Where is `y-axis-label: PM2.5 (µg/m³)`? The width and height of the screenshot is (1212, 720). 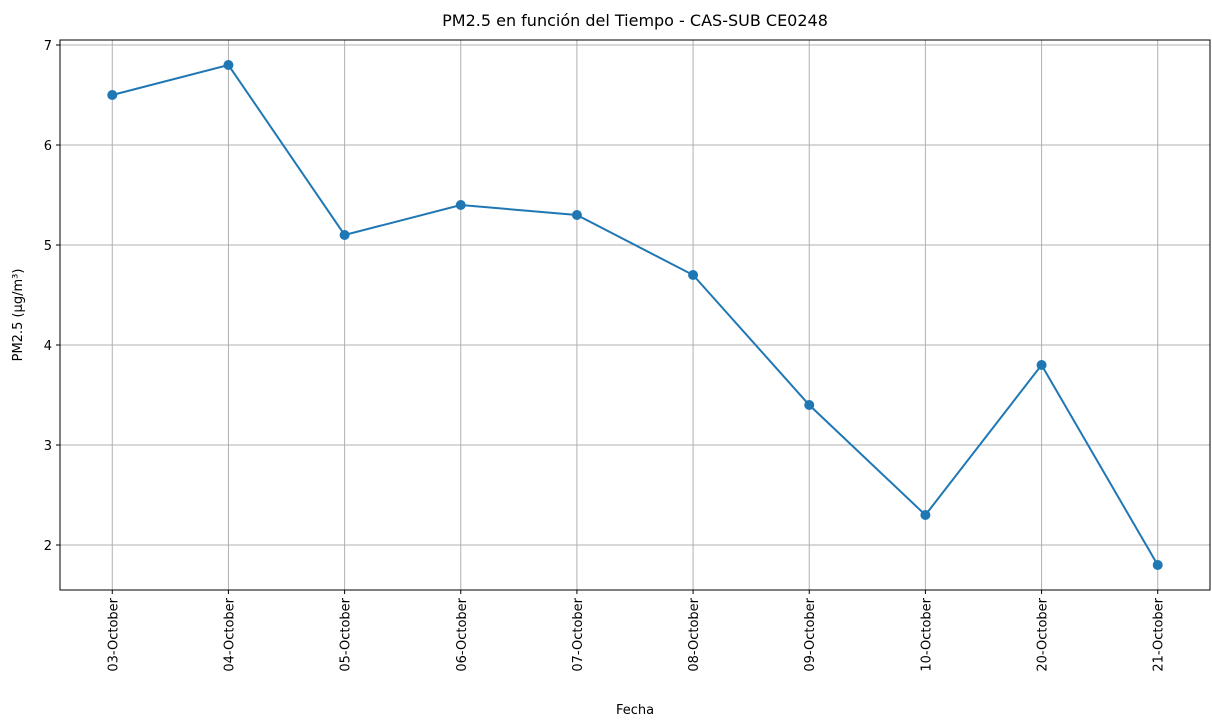 y-axis-label: PM2.5 (µg/m³) is located at coordinates (18, 315).